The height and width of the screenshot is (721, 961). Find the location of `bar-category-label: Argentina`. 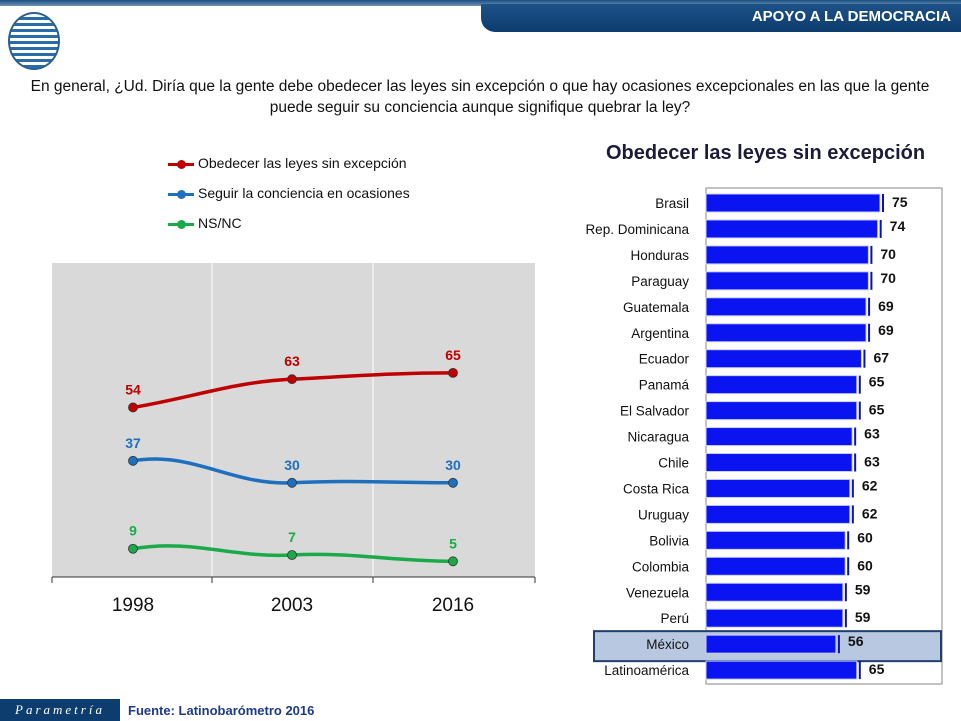

bar-category-label: Argentina is located at coordinates (660, 333).